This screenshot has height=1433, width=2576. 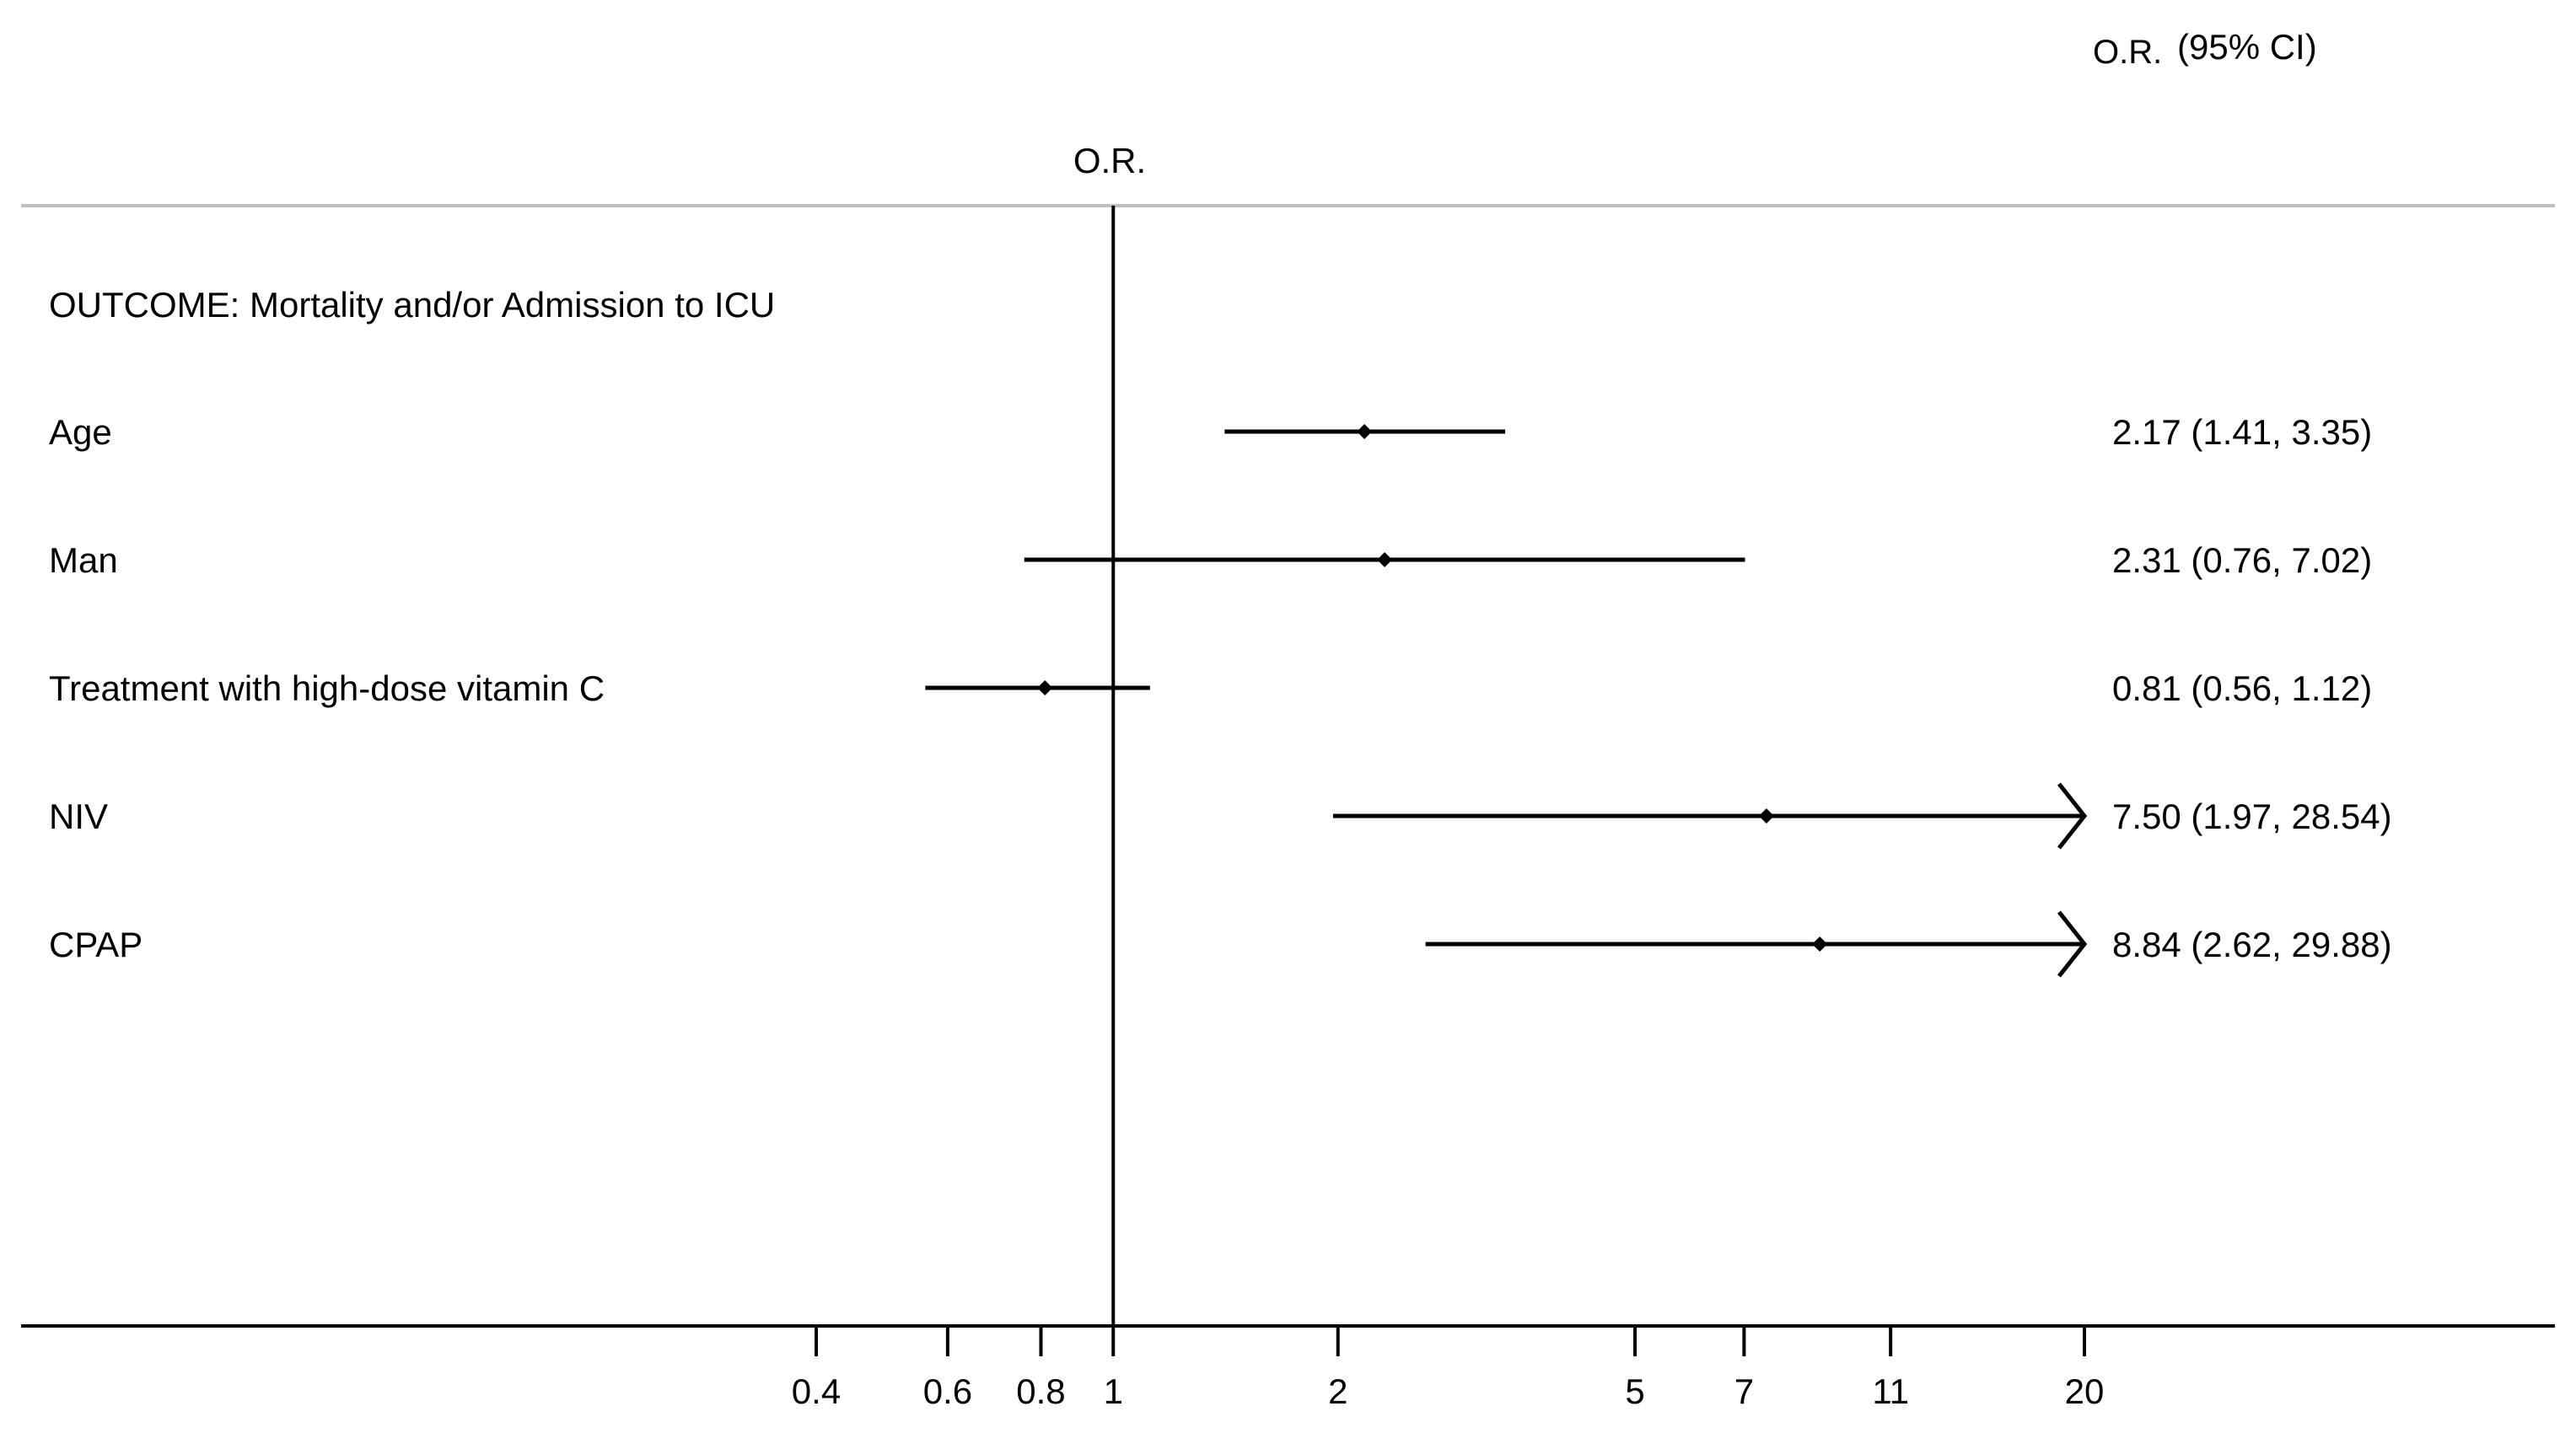 What do you see at coordinates (2247, 47) in the screenshot?
I see `header-ci-label: (95% CI)` at bounding box center [2247, 47].